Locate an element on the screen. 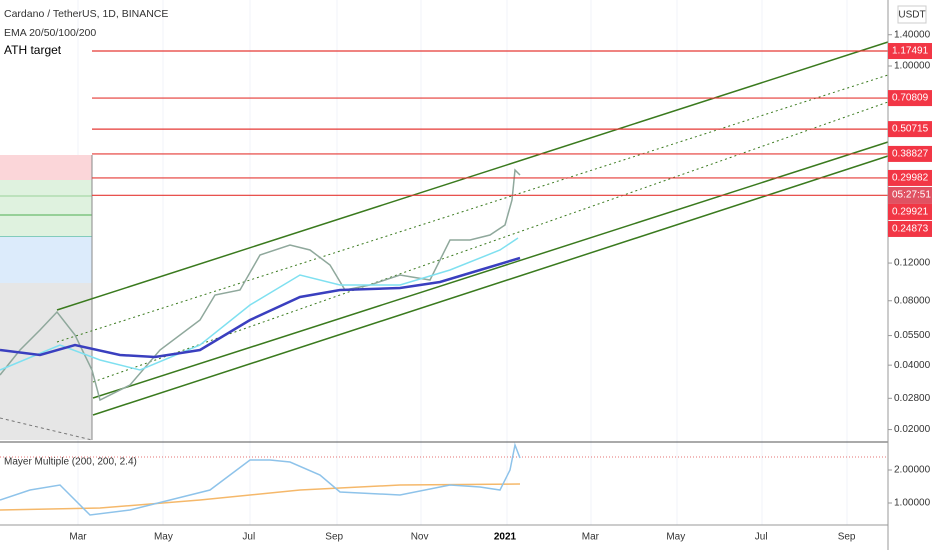 This screenshot has height=550, width=932. level-label: 0.50715 is located at coordinates (910, 129).